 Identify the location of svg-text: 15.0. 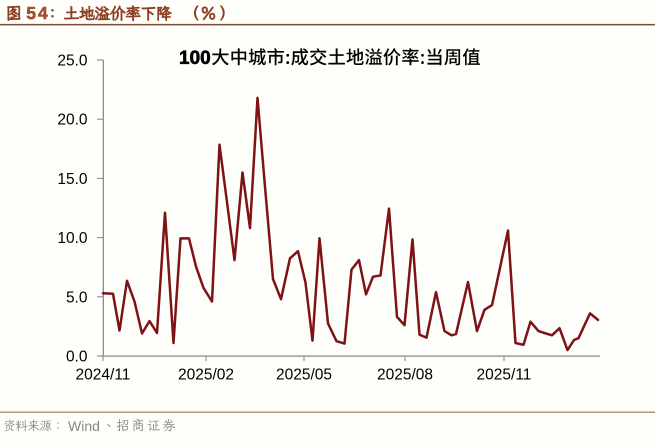
(72, 179).